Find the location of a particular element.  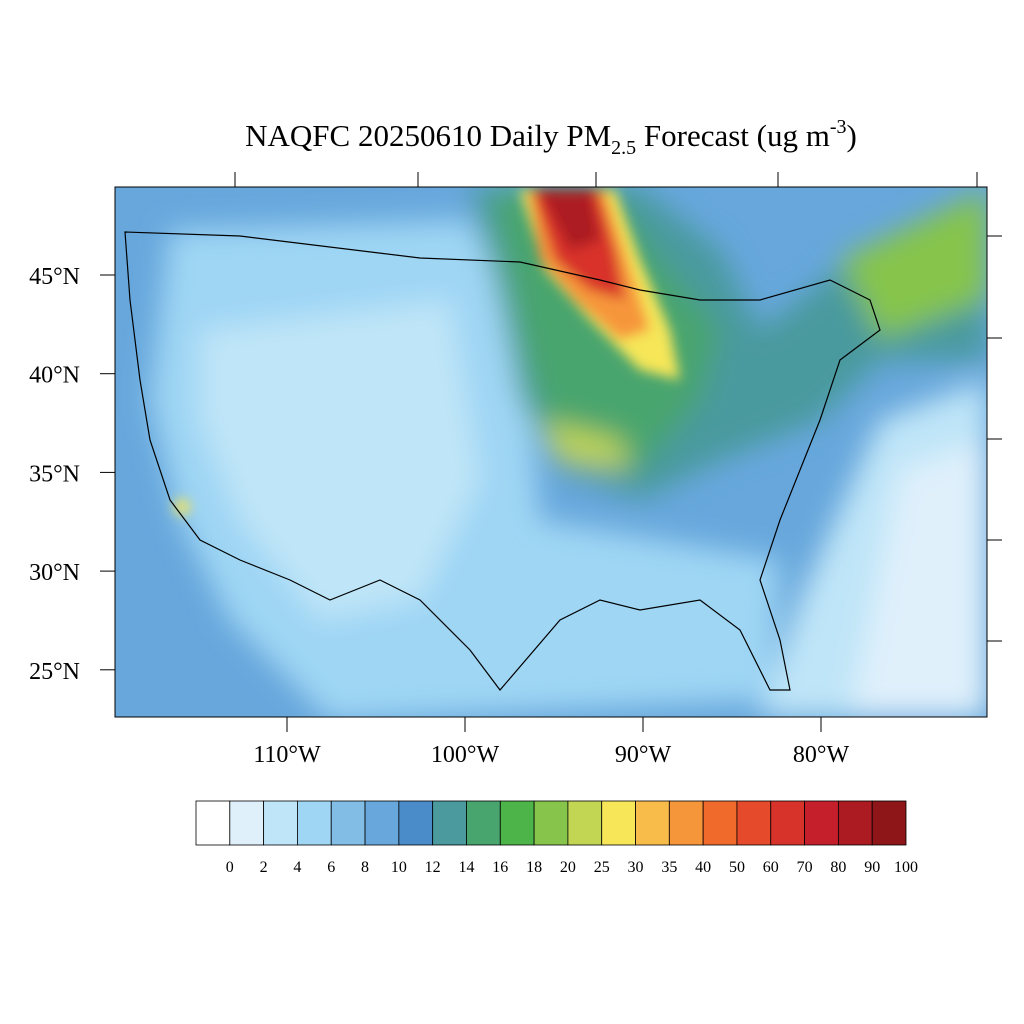

colorbar-label: 14 is located at coordinates (466, 867).